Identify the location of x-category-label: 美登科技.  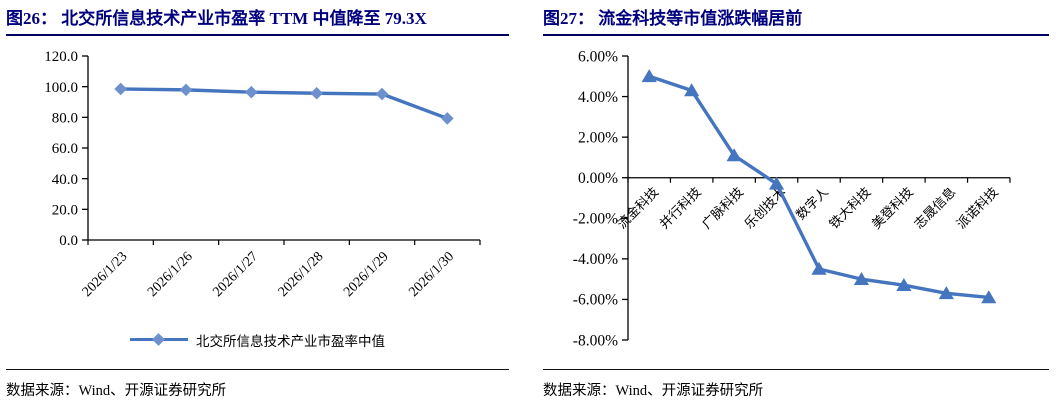
(892, 207).